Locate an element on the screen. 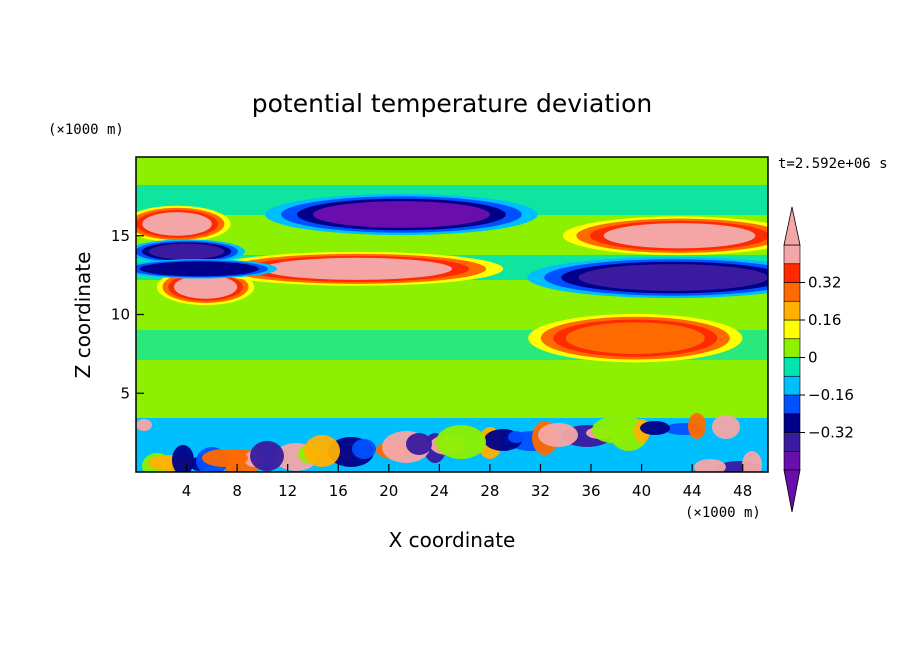  colorbar-tick-label: 0.16 is located at coordinates (824, 320).